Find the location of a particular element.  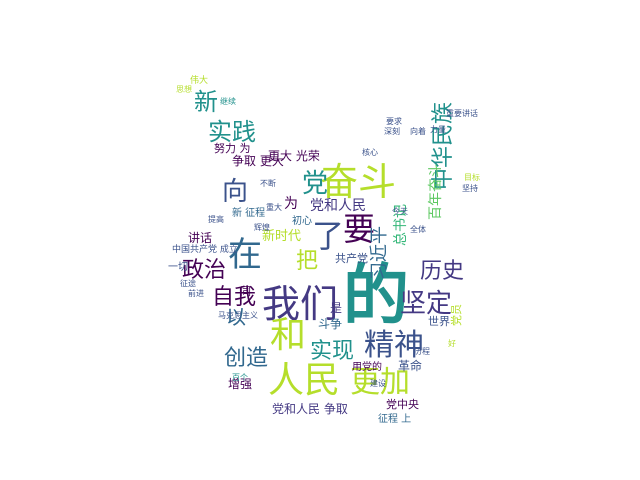

word-shenke: 深刻 is located at coordinates (392, 131).